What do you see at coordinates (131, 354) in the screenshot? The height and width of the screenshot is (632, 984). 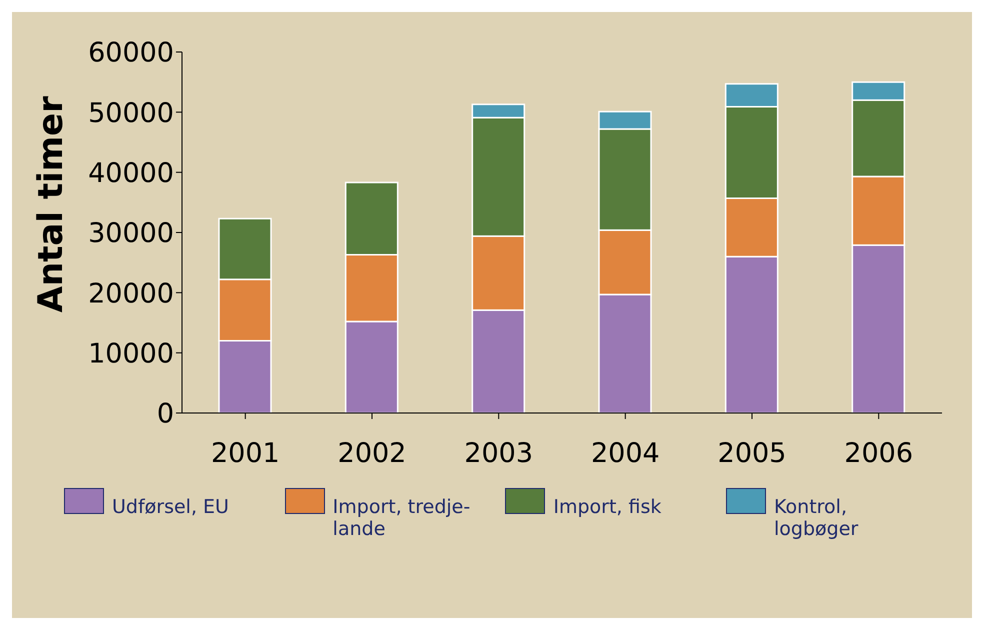 I see `y-tick-label: 10000` at bounding box center [131, 354].